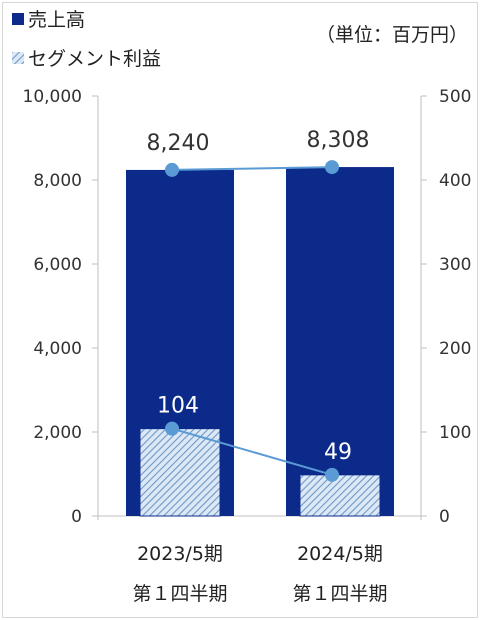  I want to click on data-label-sales: 8,308, so click(338, 140).